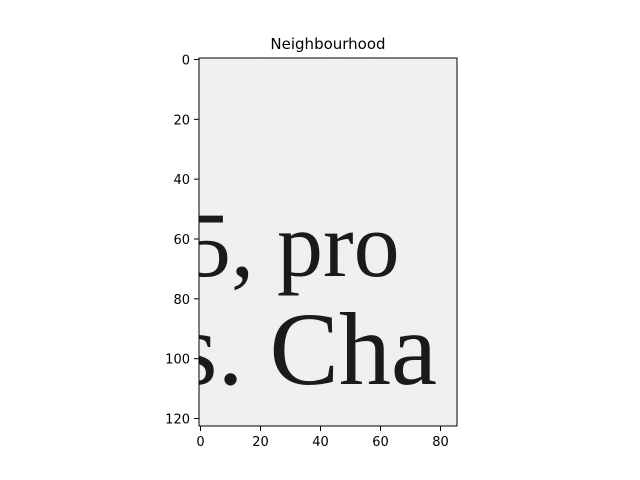 The width and height of the screenshot is (640, 480). Describe the element at coordinates (440, 442) in the screenshot. I see `x-tick-label: 80` at that location.